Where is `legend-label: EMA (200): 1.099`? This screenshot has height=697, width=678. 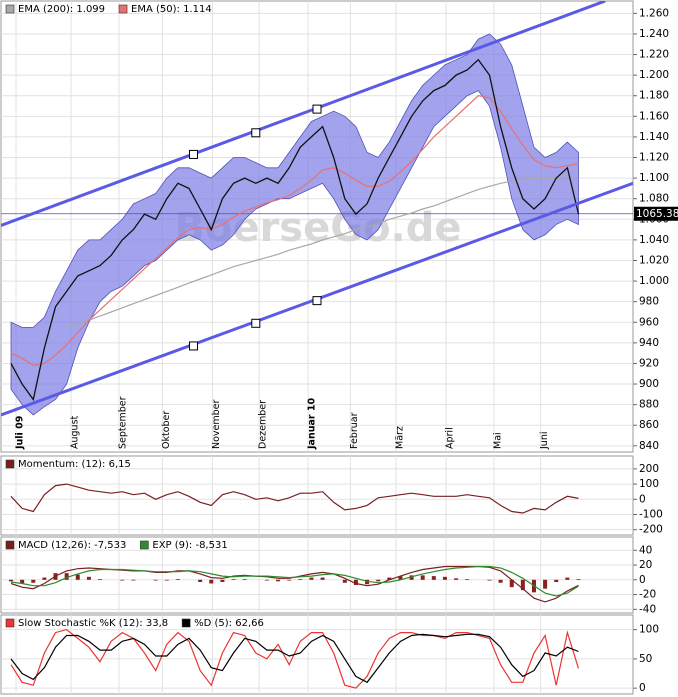
legend-label: EMA (200): 1.099 is located at coordinates (61, 9).